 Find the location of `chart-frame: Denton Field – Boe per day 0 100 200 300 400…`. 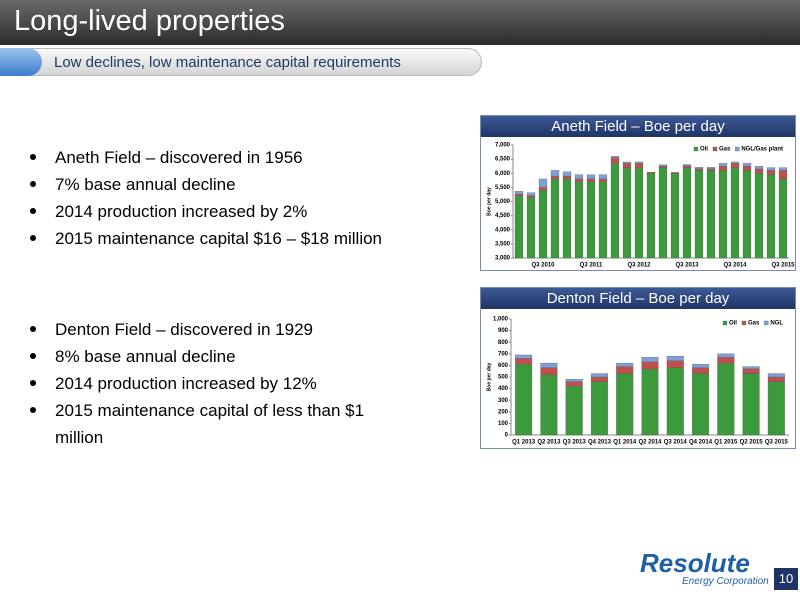

chart-frame: Denton Field – Boe per day 0 100 200 300 400… is located at coordinates (638, 368).